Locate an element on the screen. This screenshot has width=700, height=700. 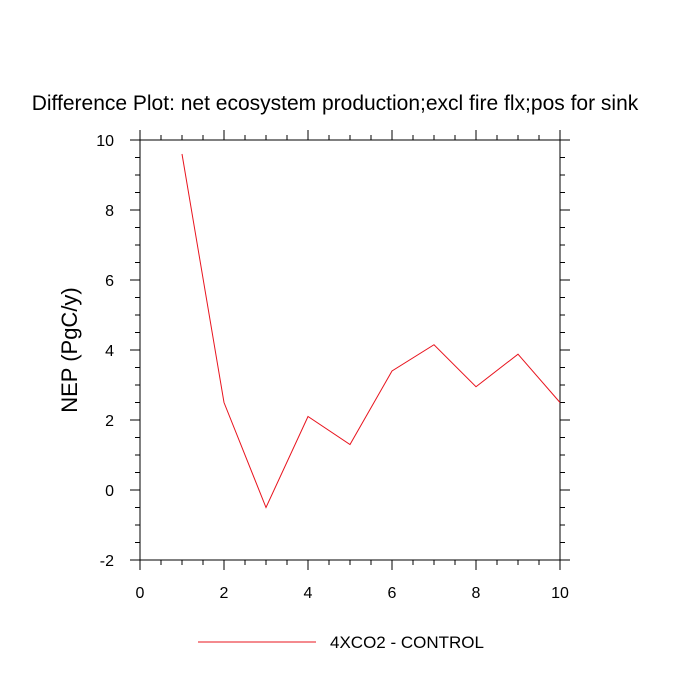
legend: 4XCO2 - CONTROL is located at coordinates (341, 642).